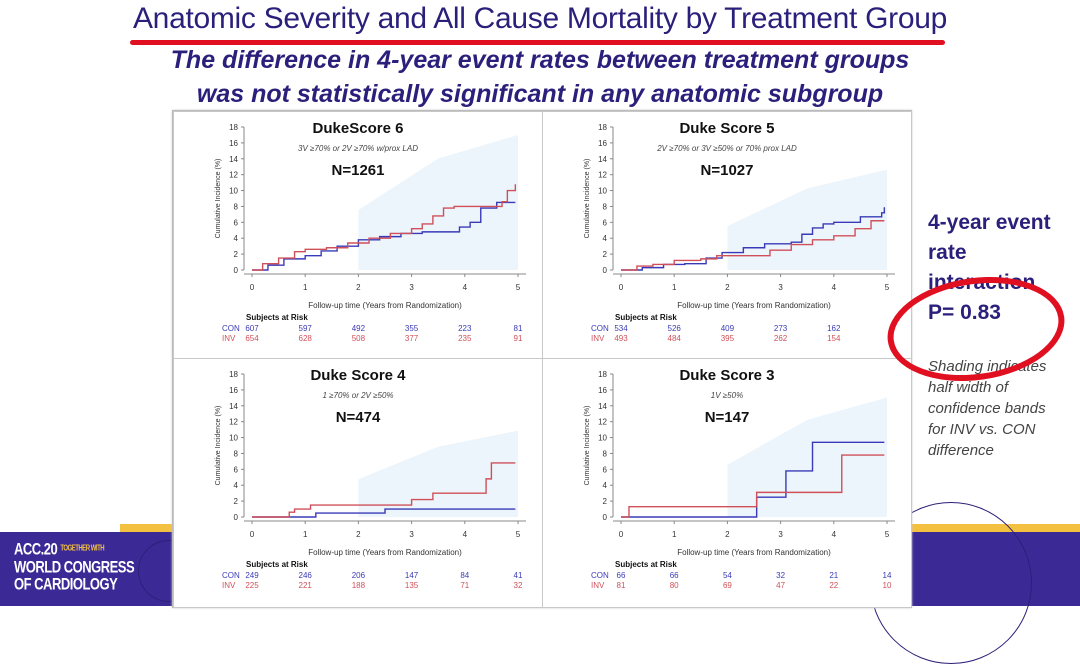 This screenshot has width=1080, height=664. Describe the element at coordinates (358, 417) in the screenshot. I see `panel-n-label: N=474` at that location.